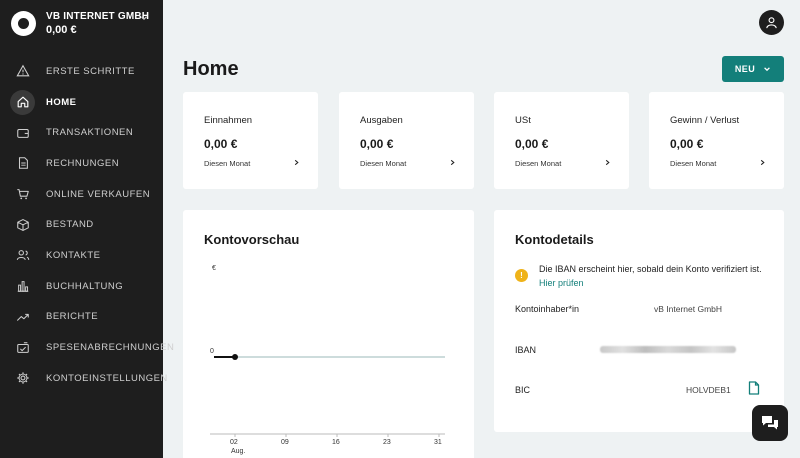 This screenshot has width=800, height=458. I want to click on stat-card-ust: USt 0,00 € Diesen Monat, so click(561, 140).